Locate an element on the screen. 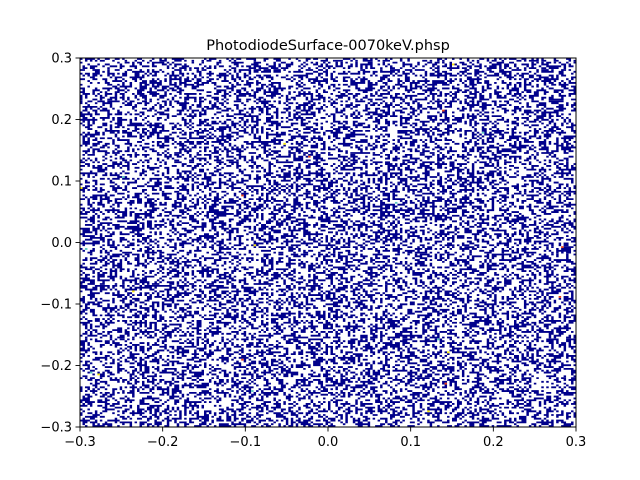 The image size is (640, 480). x-tick-label: −0.1 is located at coordinates (246, 442).